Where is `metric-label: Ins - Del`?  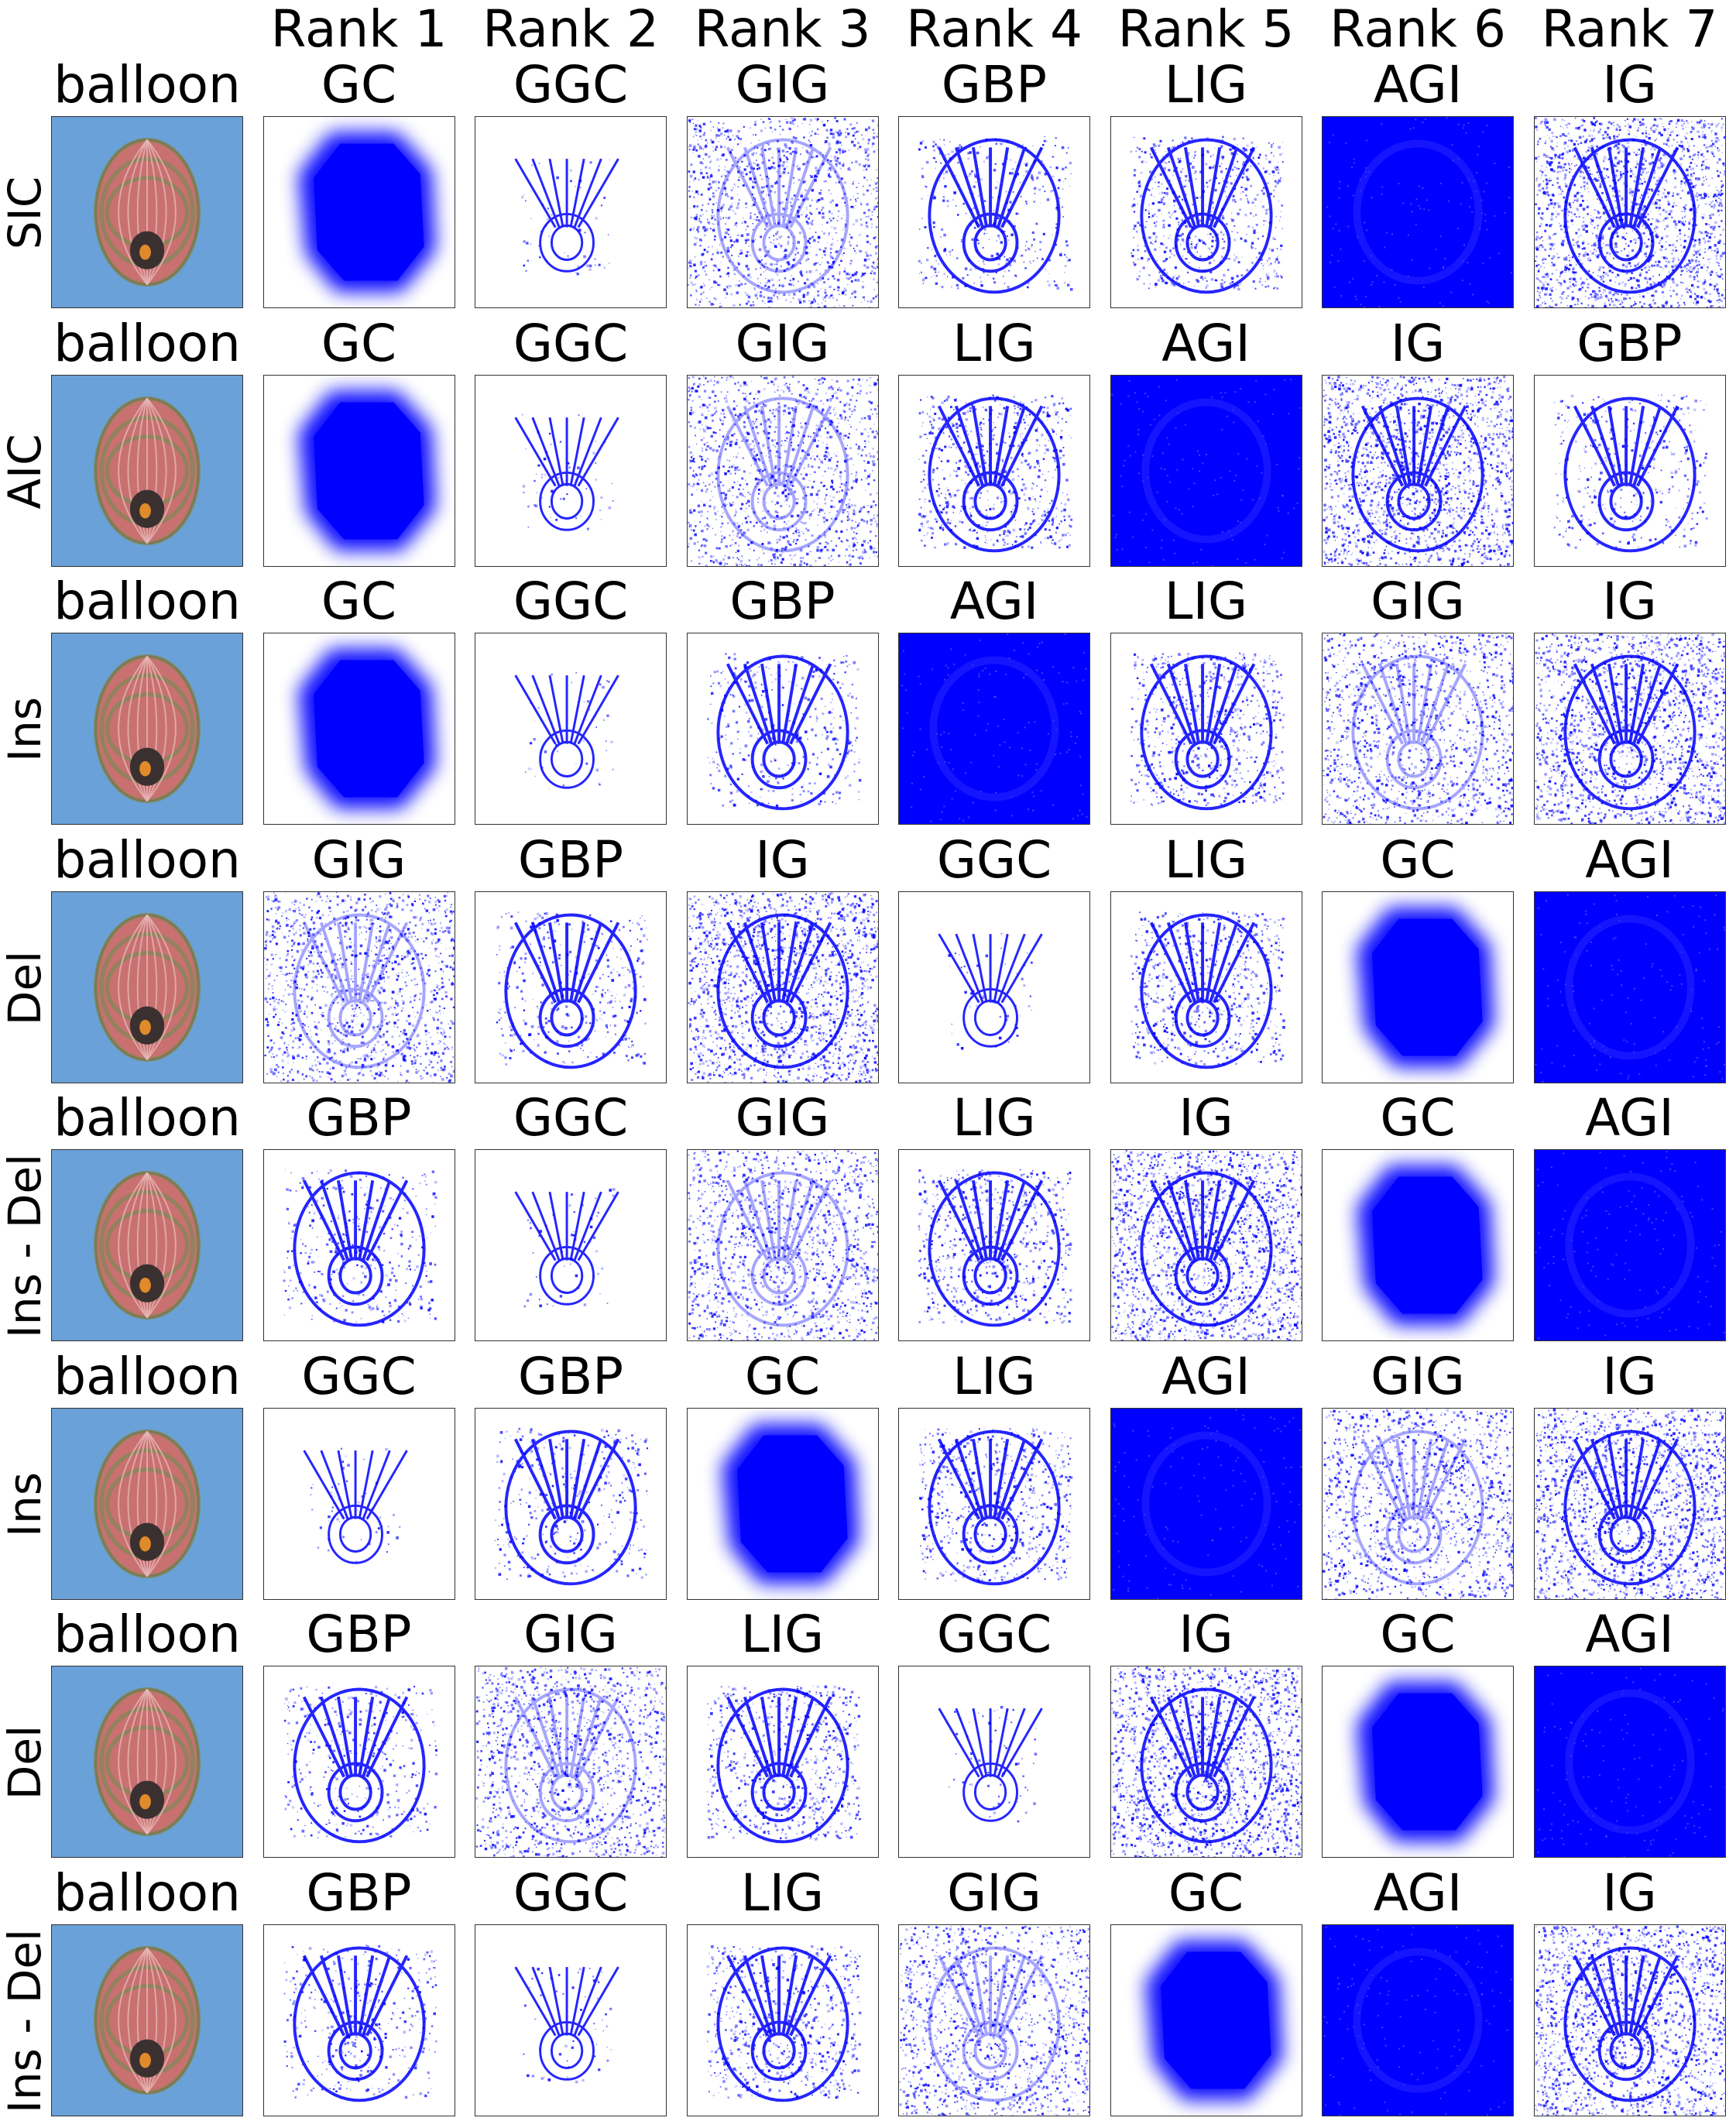
metric-label: Ins - Del is located at coordinates (27, 1246).